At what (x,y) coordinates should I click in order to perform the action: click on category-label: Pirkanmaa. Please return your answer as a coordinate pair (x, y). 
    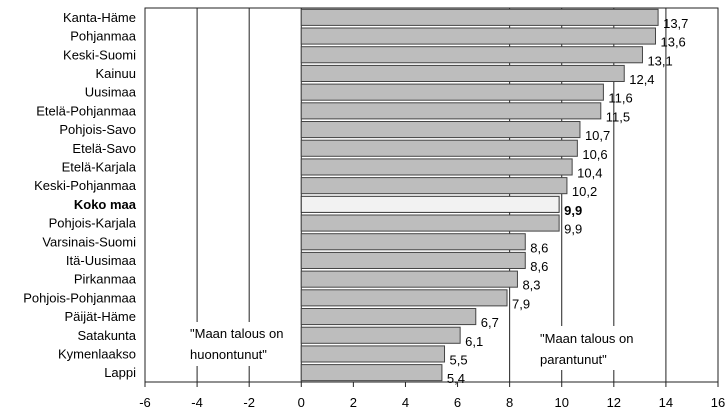
    Looking at the image, I should click on (105, 279).